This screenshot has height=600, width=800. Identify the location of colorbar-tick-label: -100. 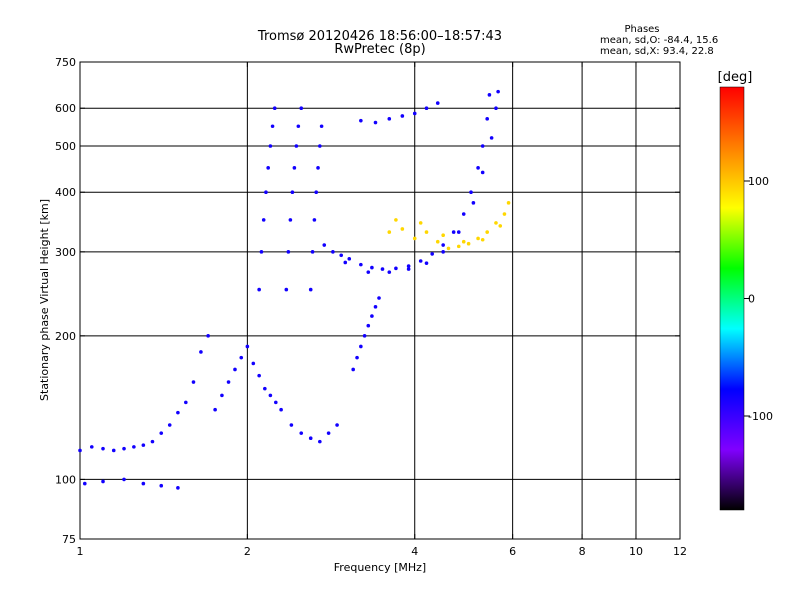
(760, 416).